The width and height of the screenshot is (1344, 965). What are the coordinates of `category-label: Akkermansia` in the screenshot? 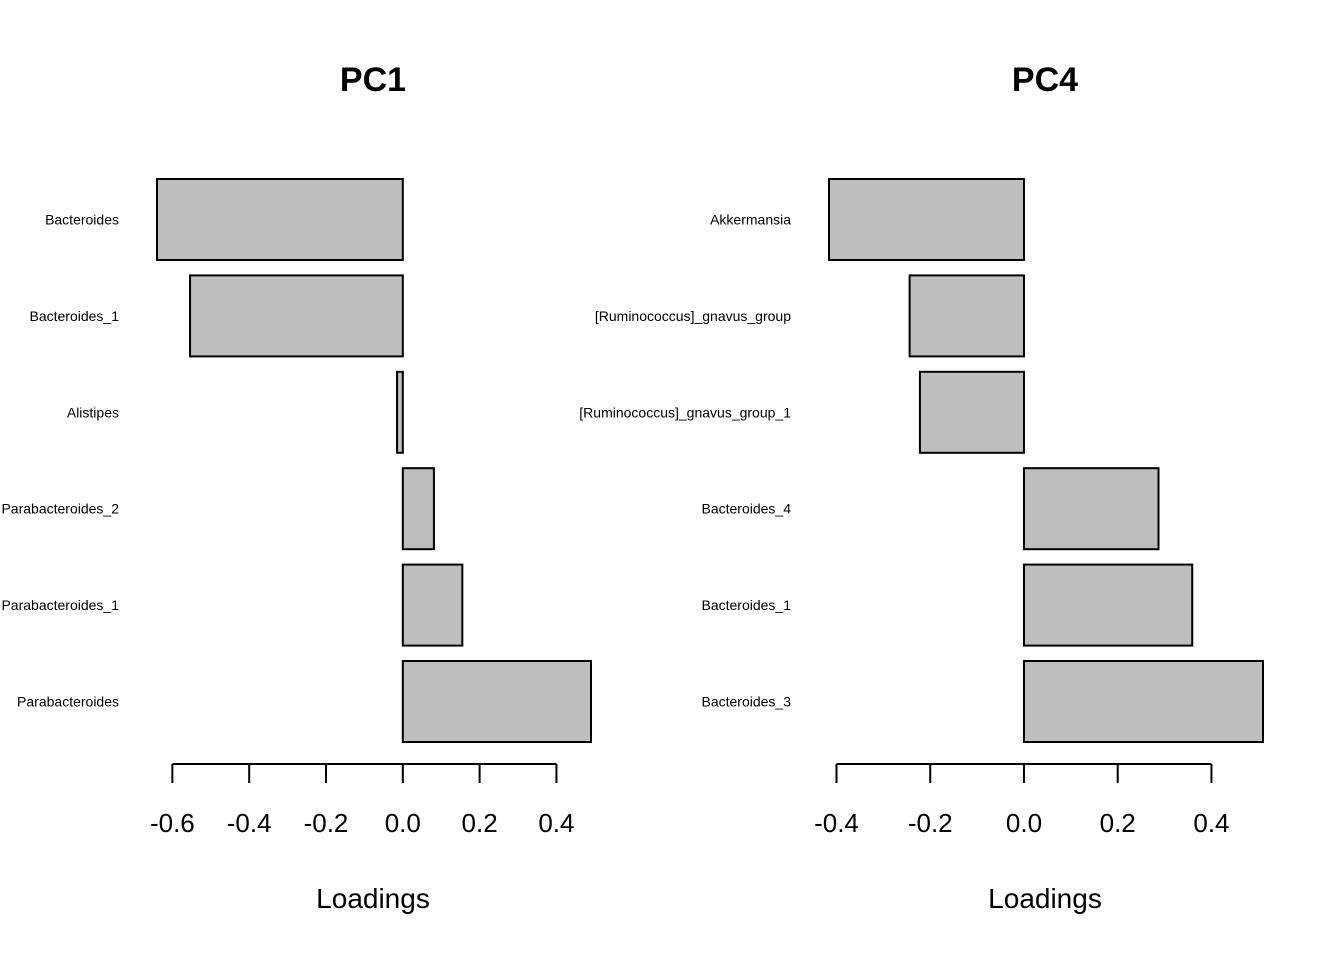 It's located at (750, 220).